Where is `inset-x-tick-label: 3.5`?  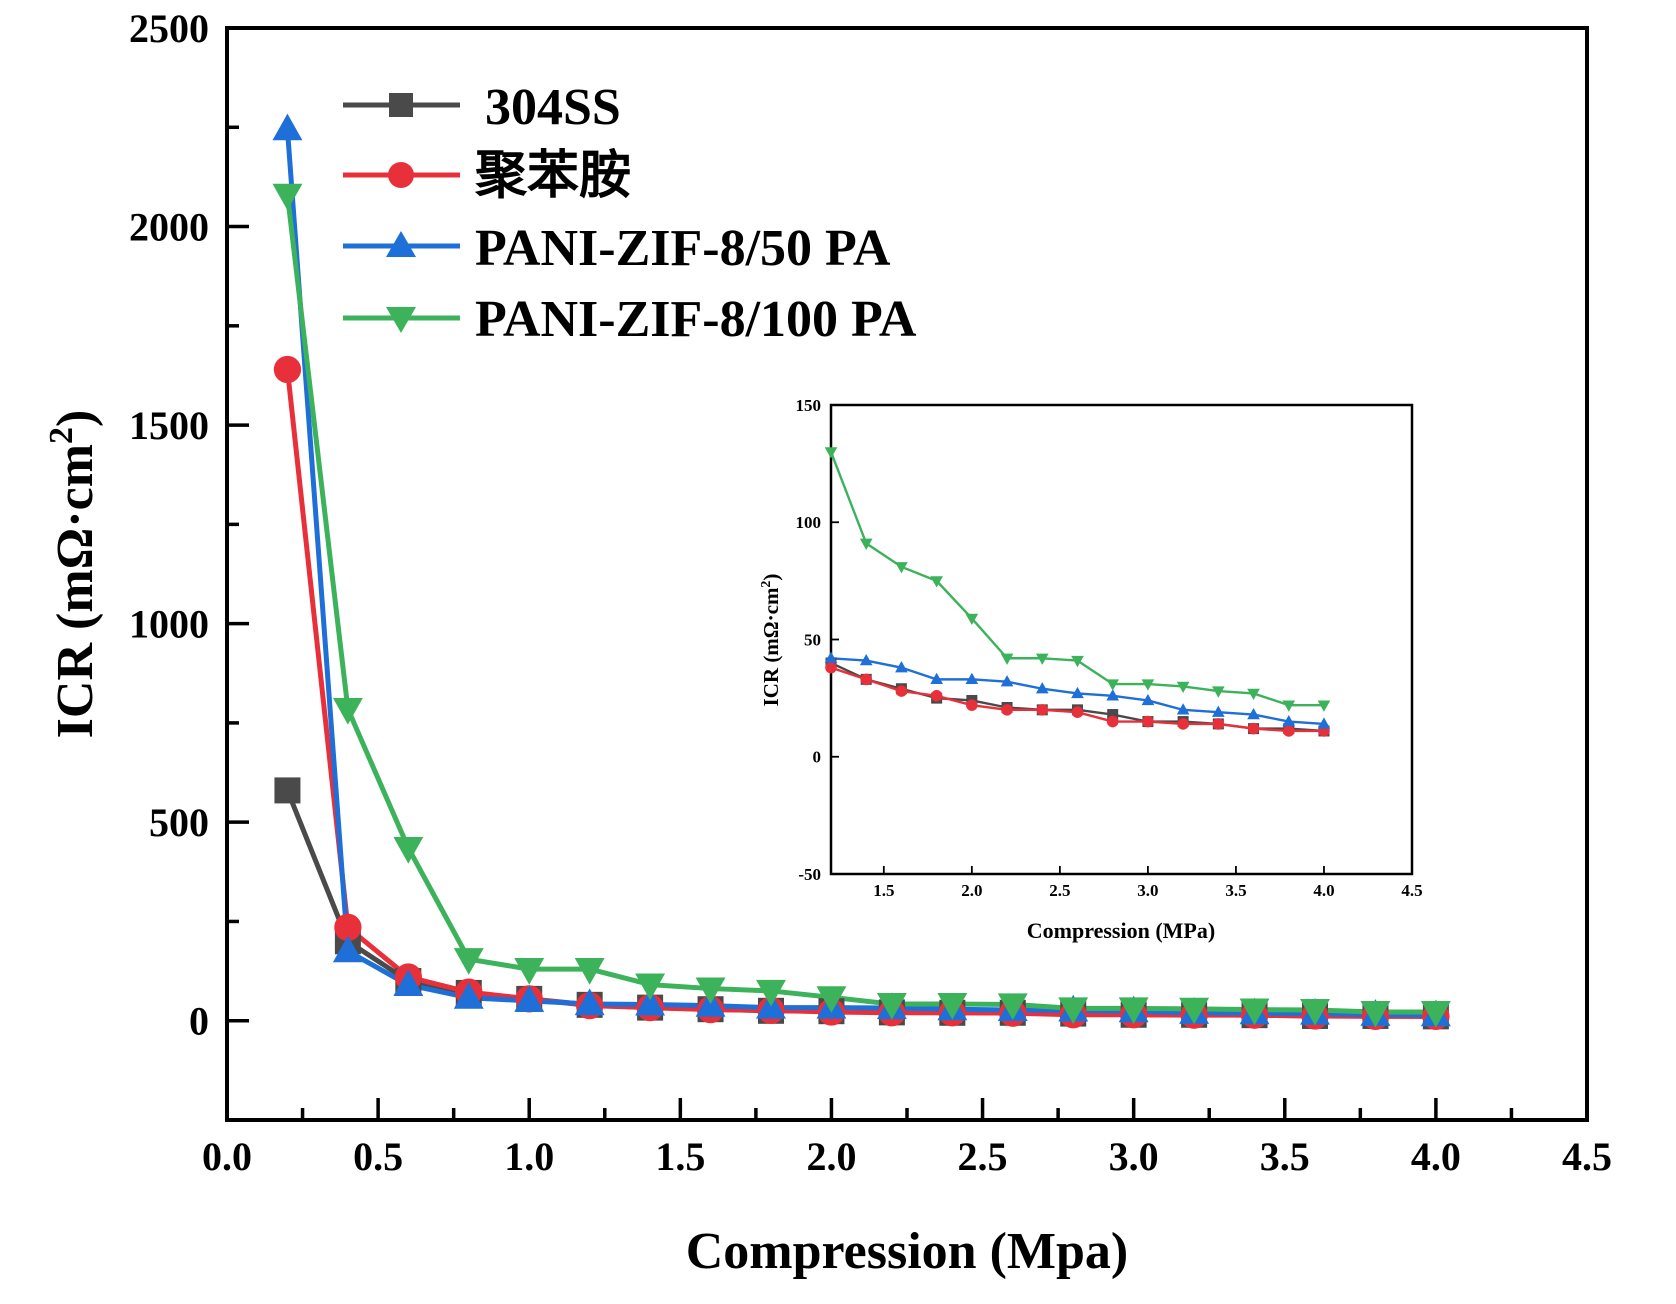
inset-x-tick-label: 3.5 is located at coordinates (1235, 890).